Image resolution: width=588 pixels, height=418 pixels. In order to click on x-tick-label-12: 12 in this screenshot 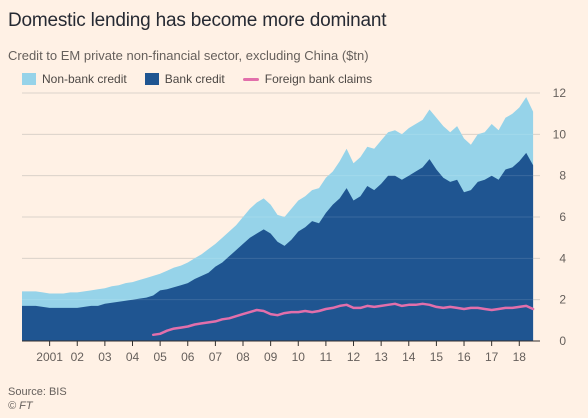, I will do `click(354, 357)`.